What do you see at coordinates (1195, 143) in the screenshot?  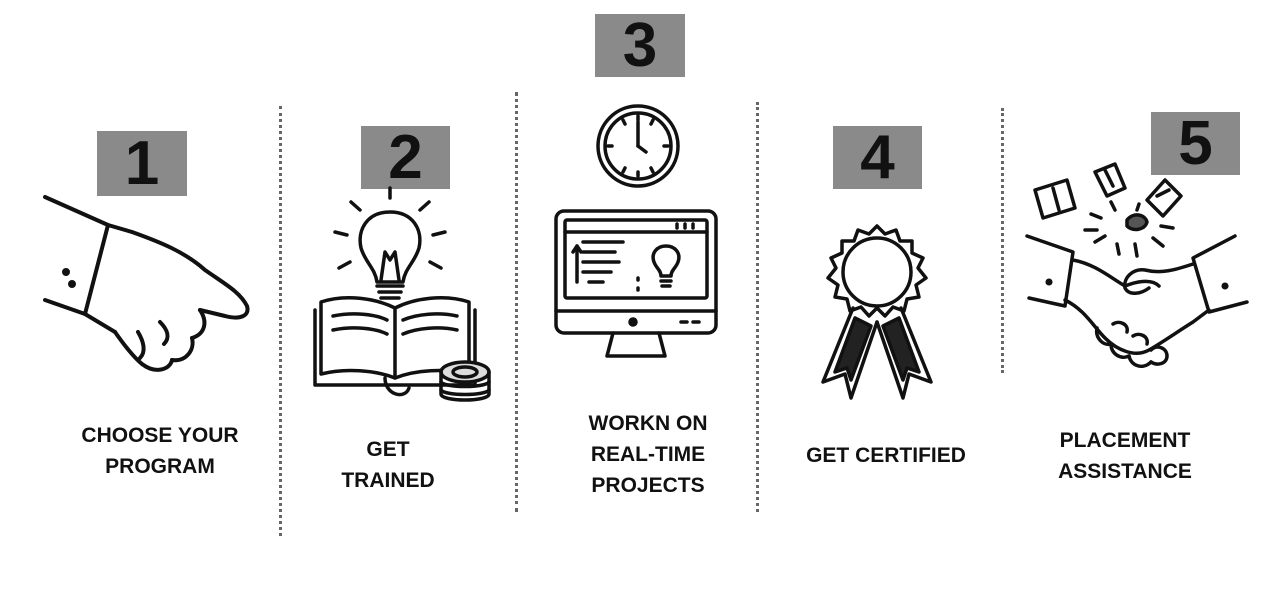 I see `step-number-badge: 5` at bounding box center [1195, 143].